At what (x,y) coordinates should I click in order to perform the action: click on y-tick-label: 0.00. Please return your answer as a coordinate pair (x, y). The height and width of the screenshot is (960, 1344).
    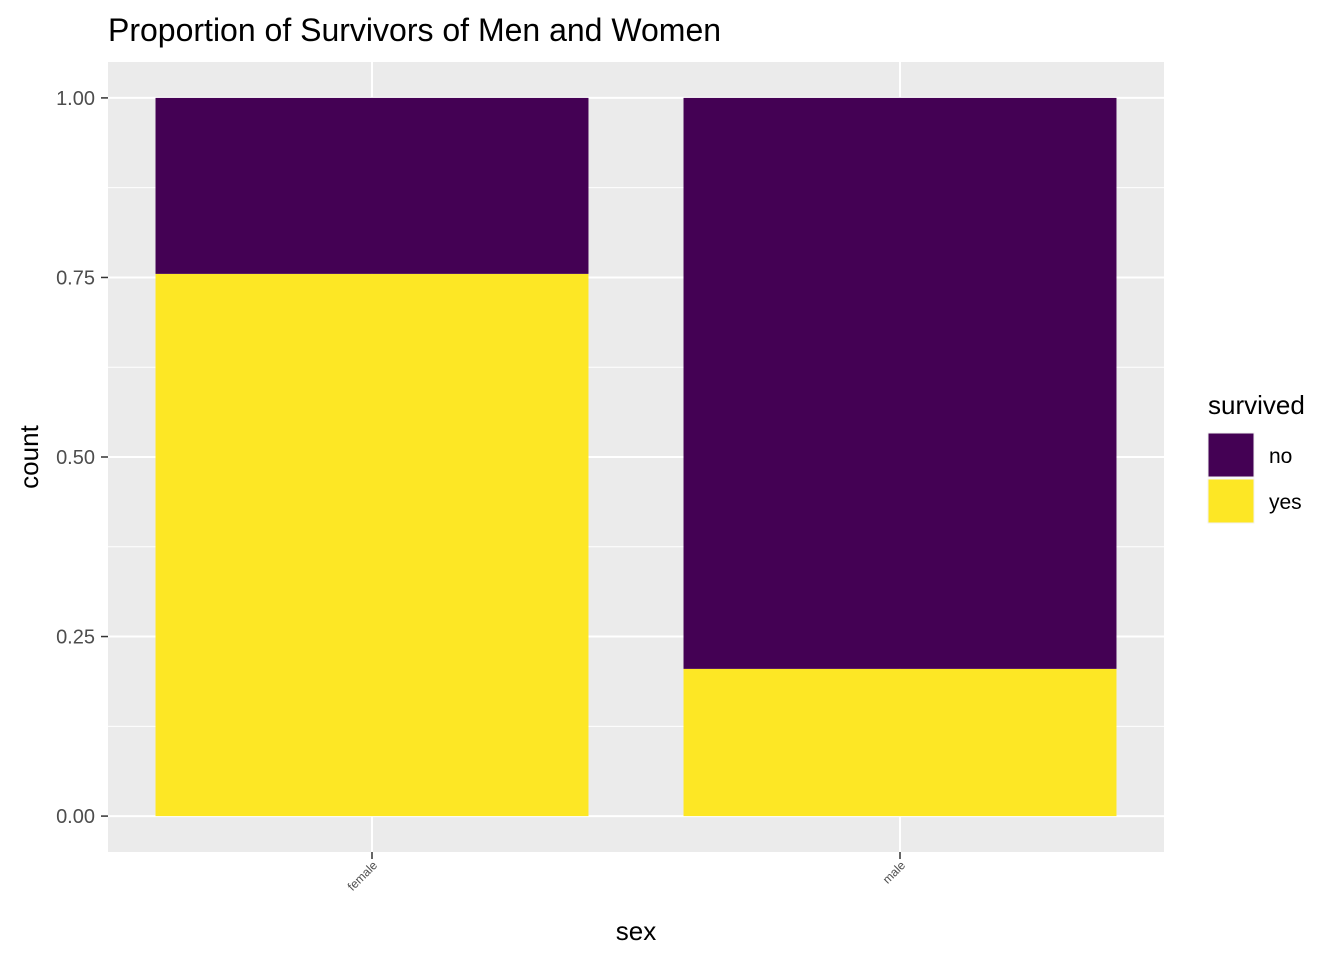
    Looking at the image, I should click on (75, 817).